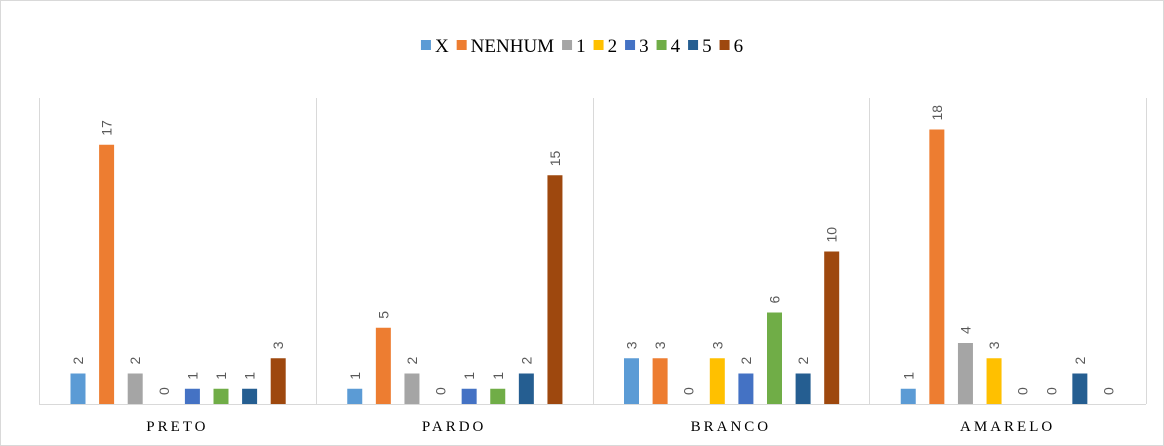 The image size is (1164, 446). Describe the element at coordinates (676, 46) in the screenshot. I see `legend-label: 4` at that location.